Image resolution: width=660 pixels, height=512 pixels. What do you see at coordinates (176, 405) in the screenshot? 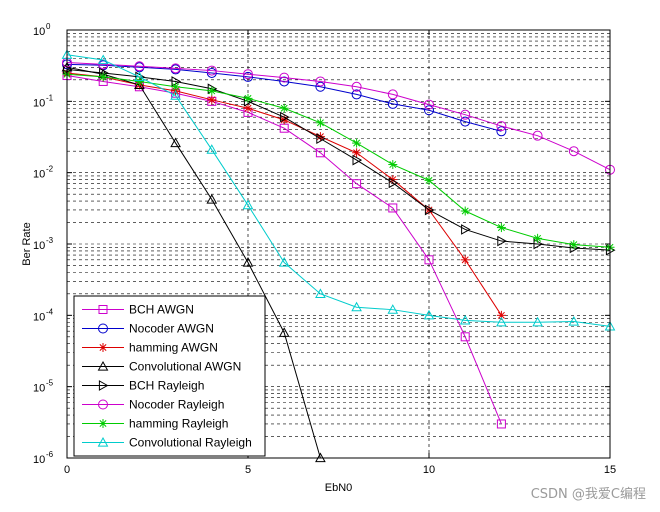
I see `legend-label: Nocoder Rayleigh` at bounding box center [176, 405].